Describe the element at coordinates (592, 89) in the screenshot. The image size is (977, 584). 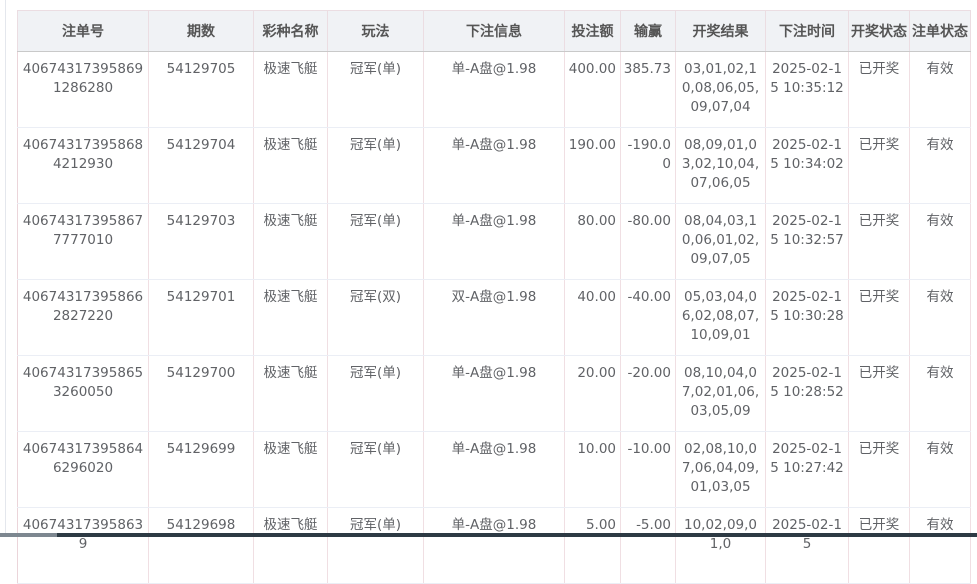
I see `cell-amount: 400.00` at that location.